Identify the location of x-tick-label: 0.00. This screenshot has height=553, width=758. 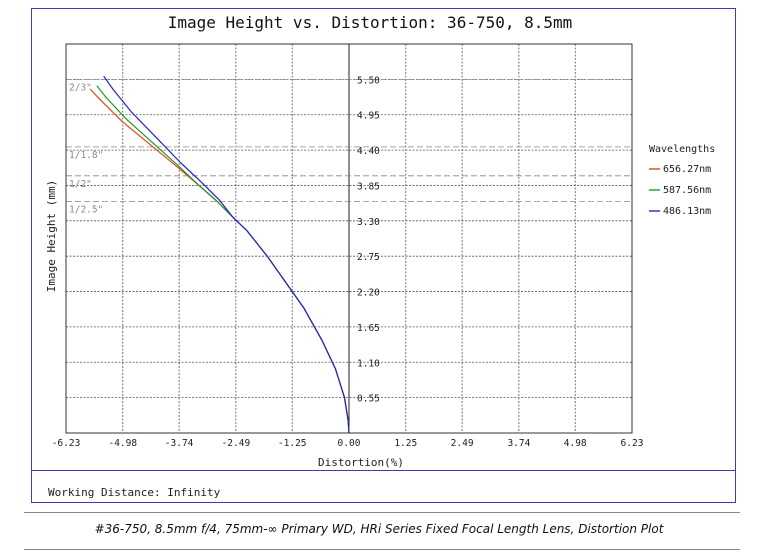
(349, 443).